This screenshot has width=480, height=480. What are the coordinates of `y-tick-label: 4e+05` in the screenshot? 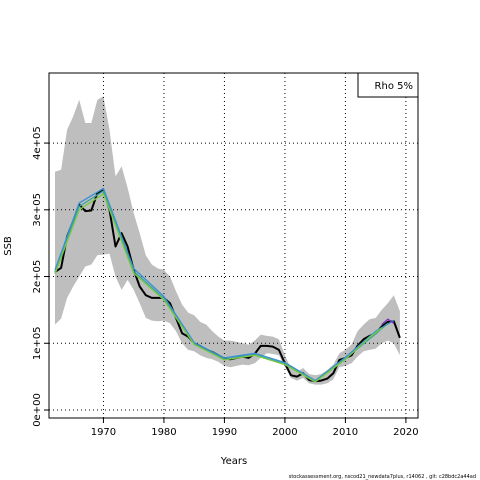 It's located at (37, 143).